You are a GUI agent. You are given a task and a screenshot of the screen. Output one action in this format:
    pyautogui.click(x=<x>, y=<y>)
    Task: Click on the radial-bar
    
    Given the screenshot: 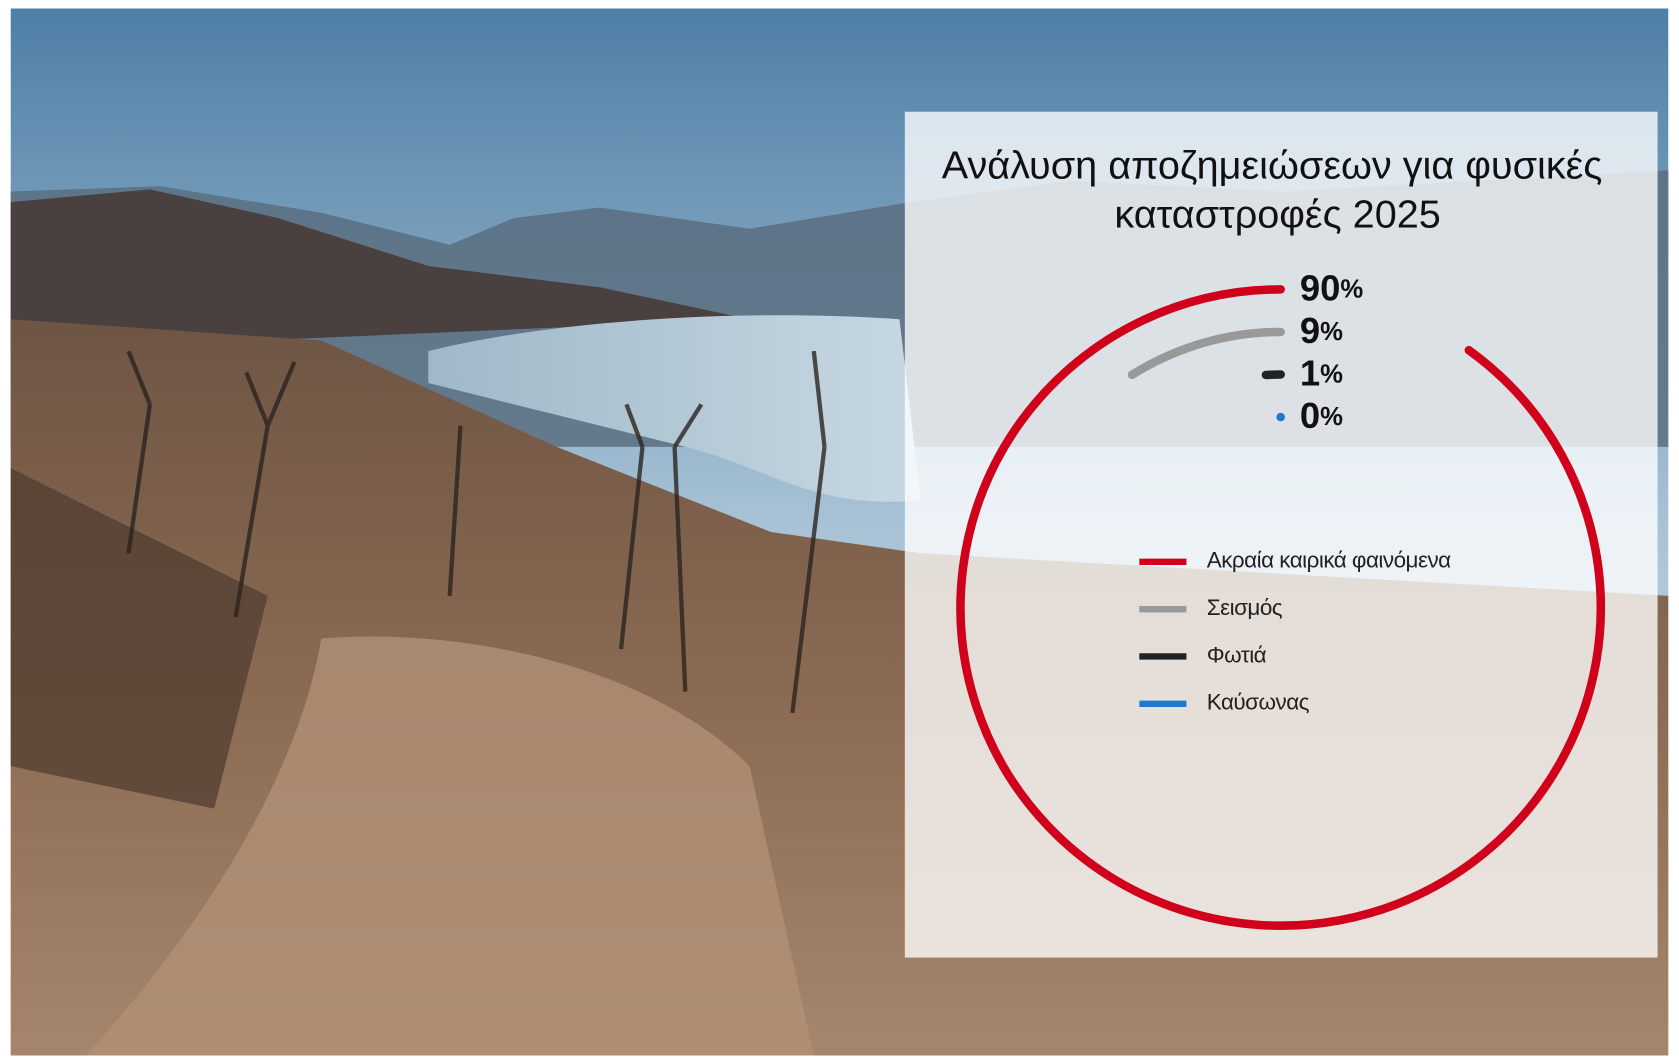 What is the action you would take?
    pyautogui.click(x=1206, y=353)
    